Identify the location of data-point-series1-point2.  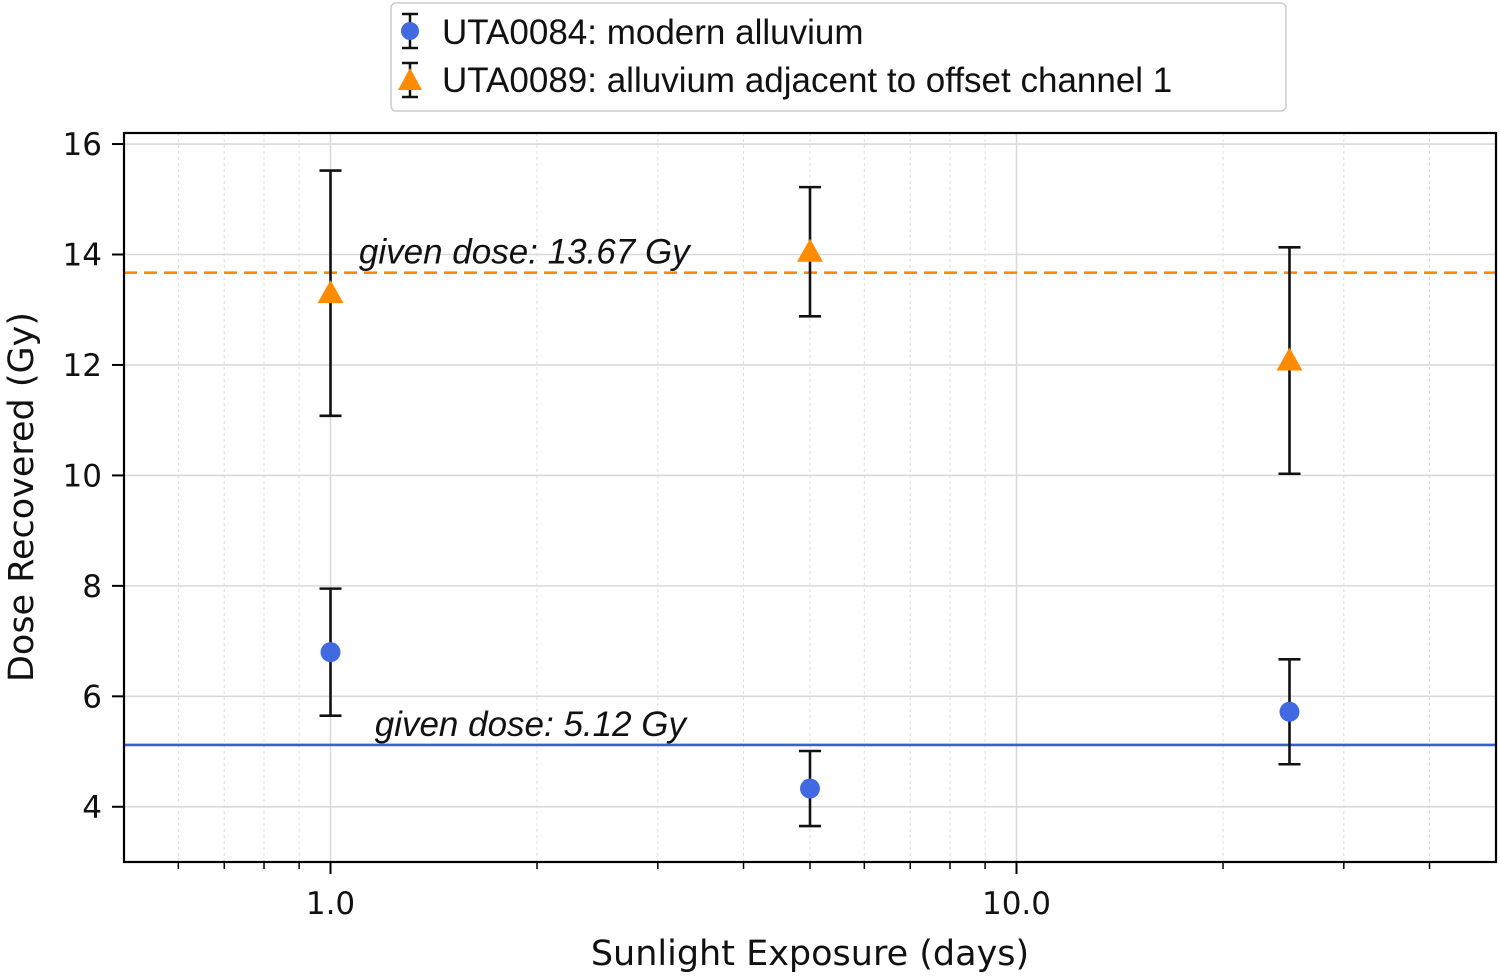
(1289, 359).